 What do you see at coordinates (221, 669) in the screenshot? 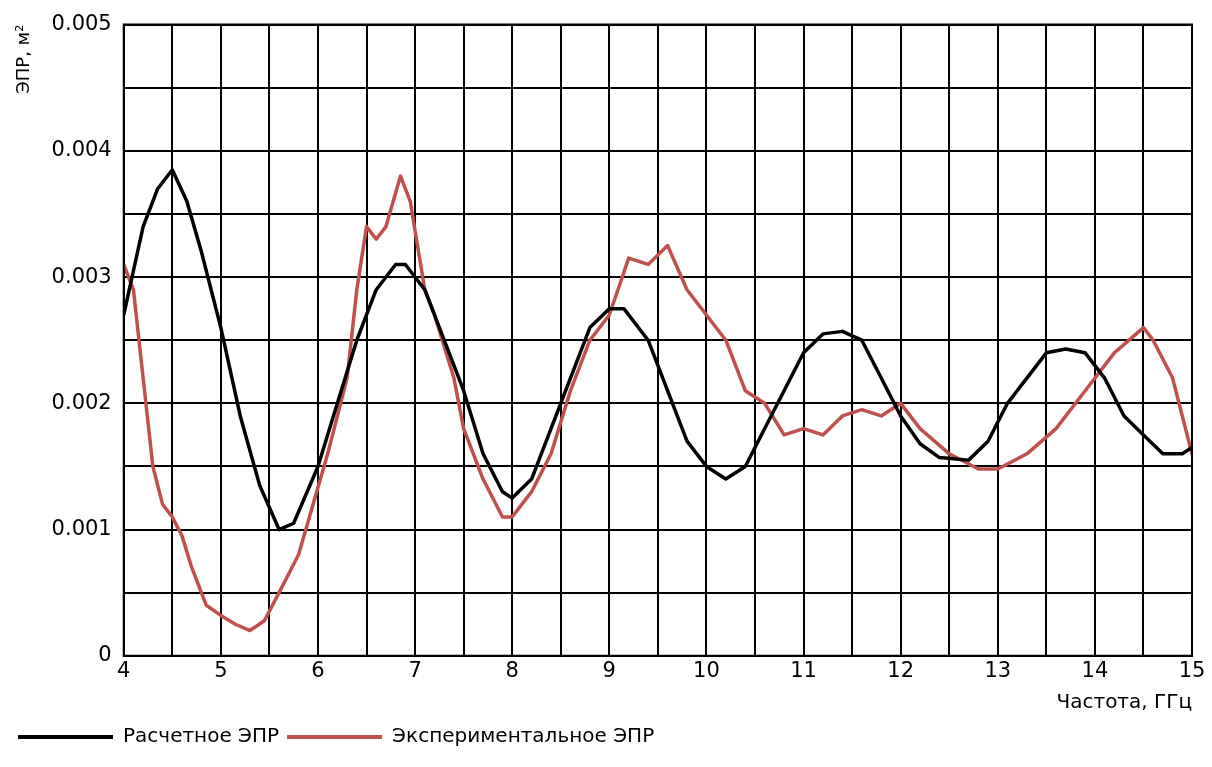
I see `x-tick-label: 5` at bounding box center [221, 669].